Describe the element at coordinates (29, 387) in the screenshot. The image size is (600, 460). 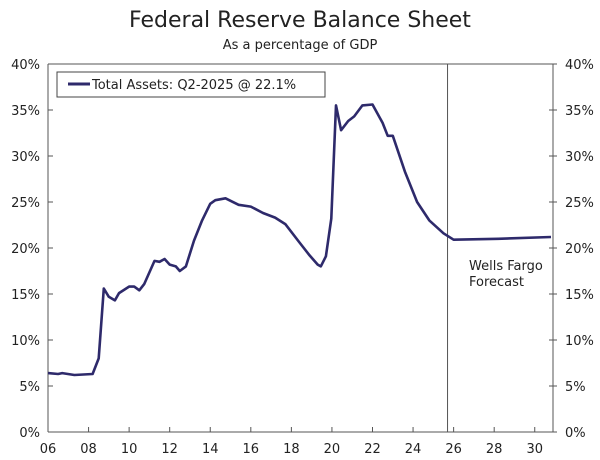
I see `left-y-tick-label: 5%` at that location.